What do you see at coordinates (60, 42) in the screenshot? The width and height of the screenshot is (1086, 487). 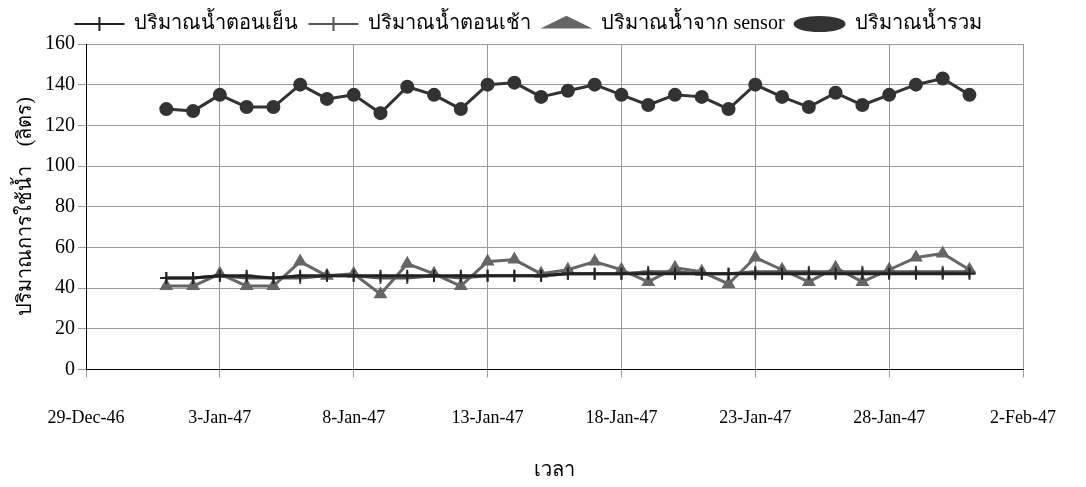 I see `y-tick-label: 160` at bounding box center [60, 42].